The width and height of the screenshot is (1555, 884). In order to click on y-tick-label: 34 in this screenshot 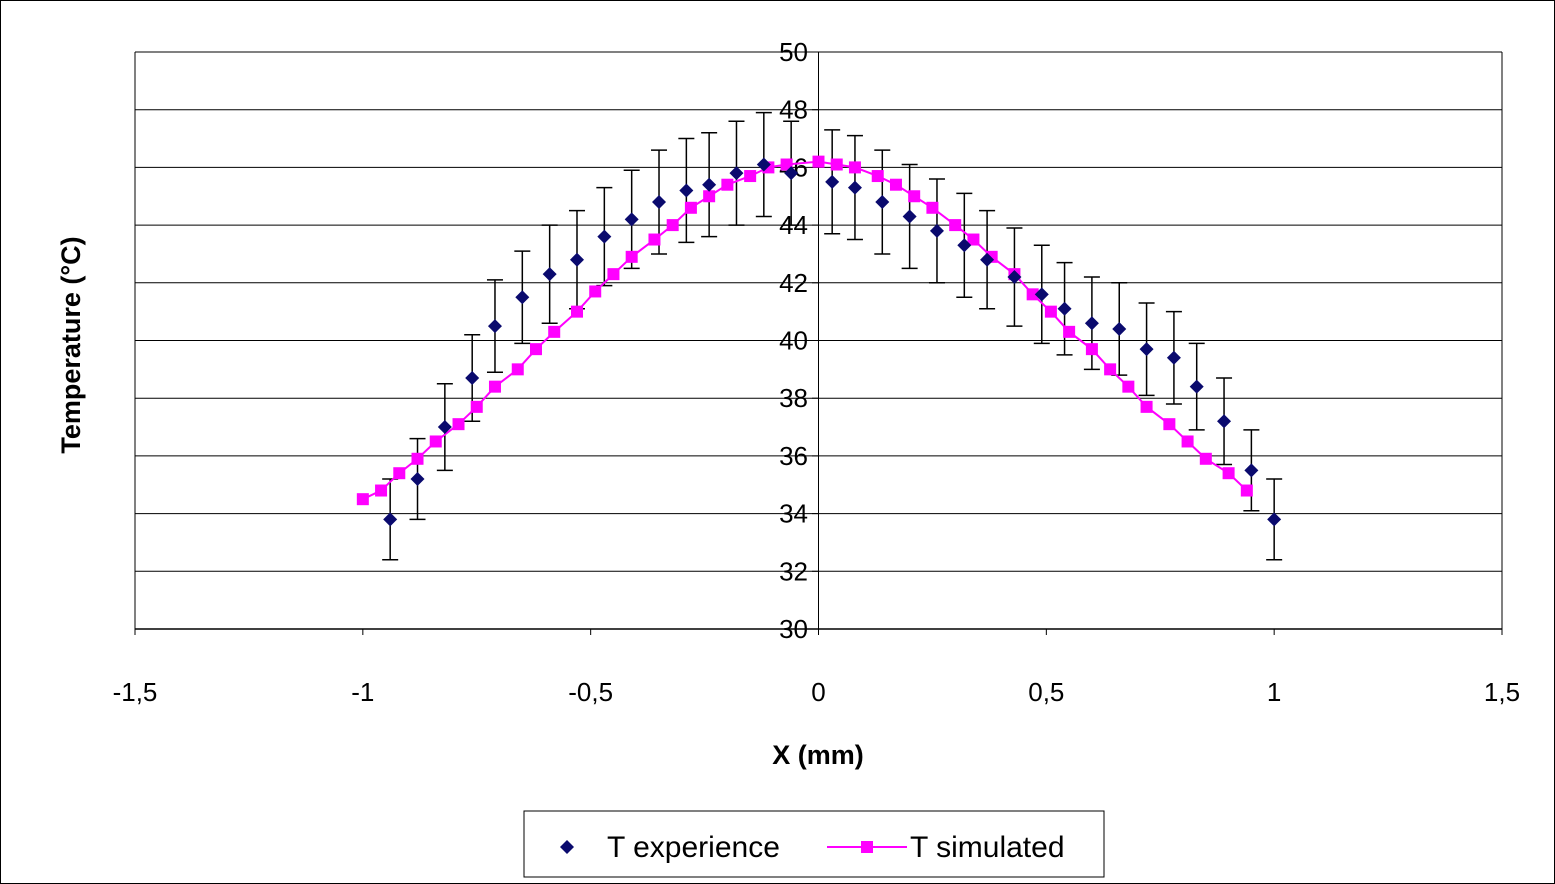, I will do `click(793, 514)`.